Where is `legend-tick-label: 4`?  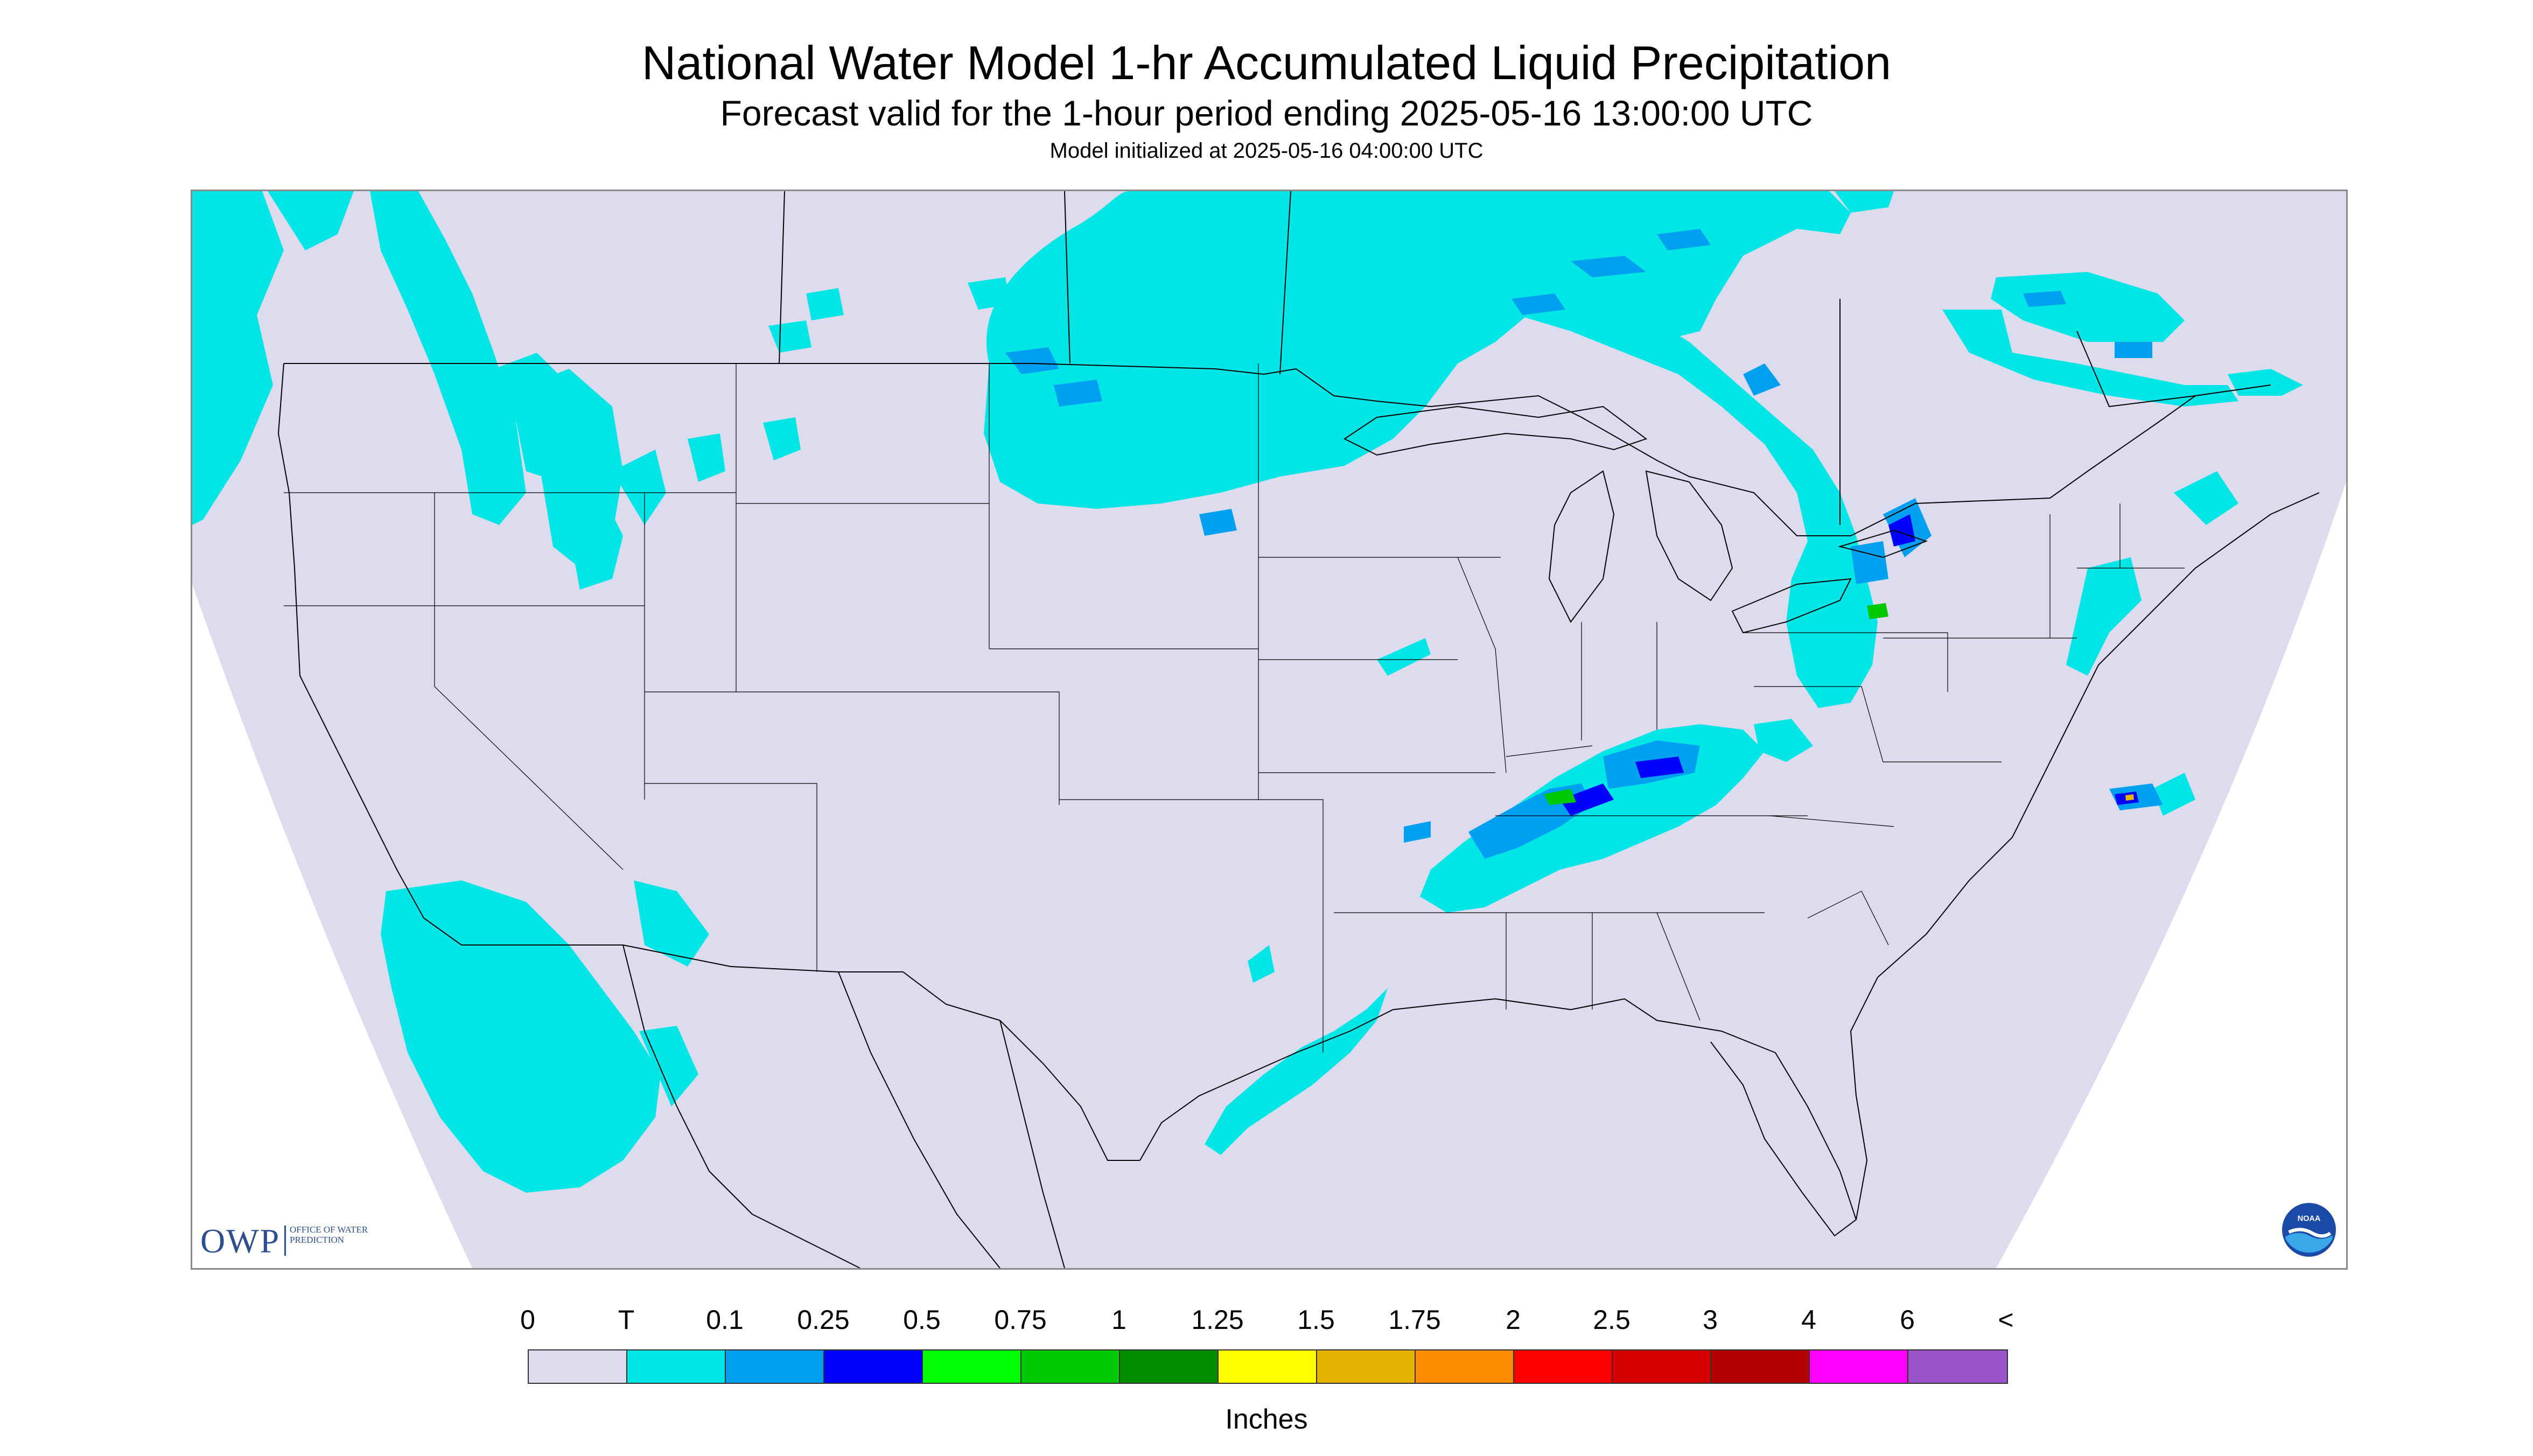
legend-tick-label: 4 is located at coordinates (1809, 1320).